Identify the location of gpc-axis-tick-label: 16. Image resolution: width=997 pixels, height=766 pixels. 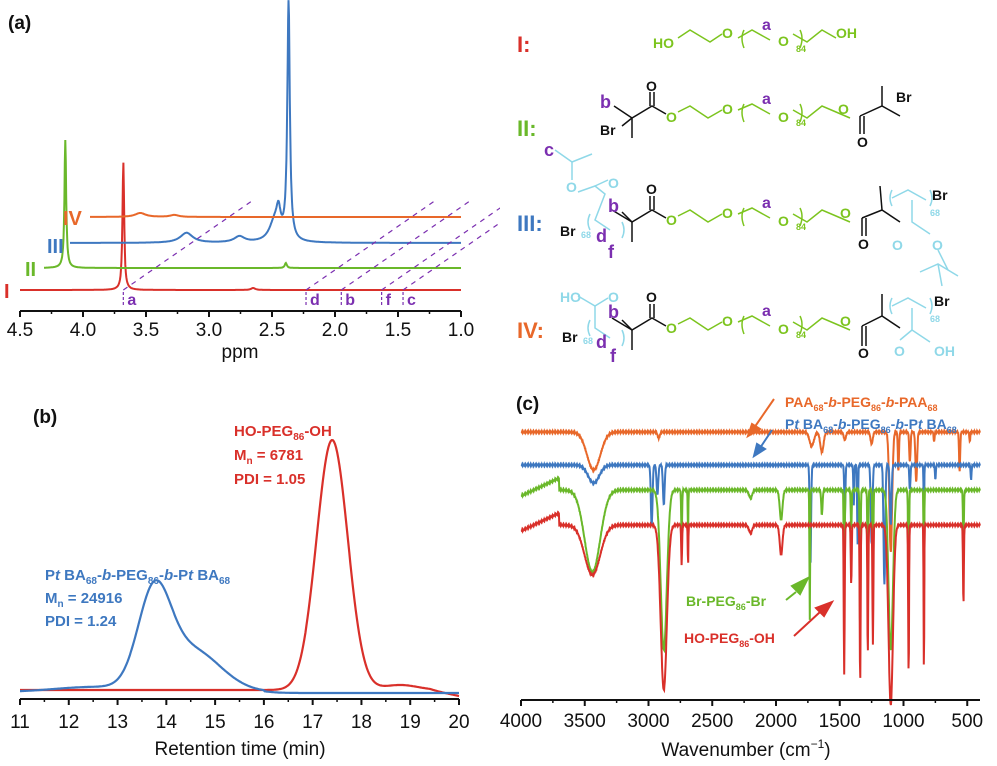
(263, 722).